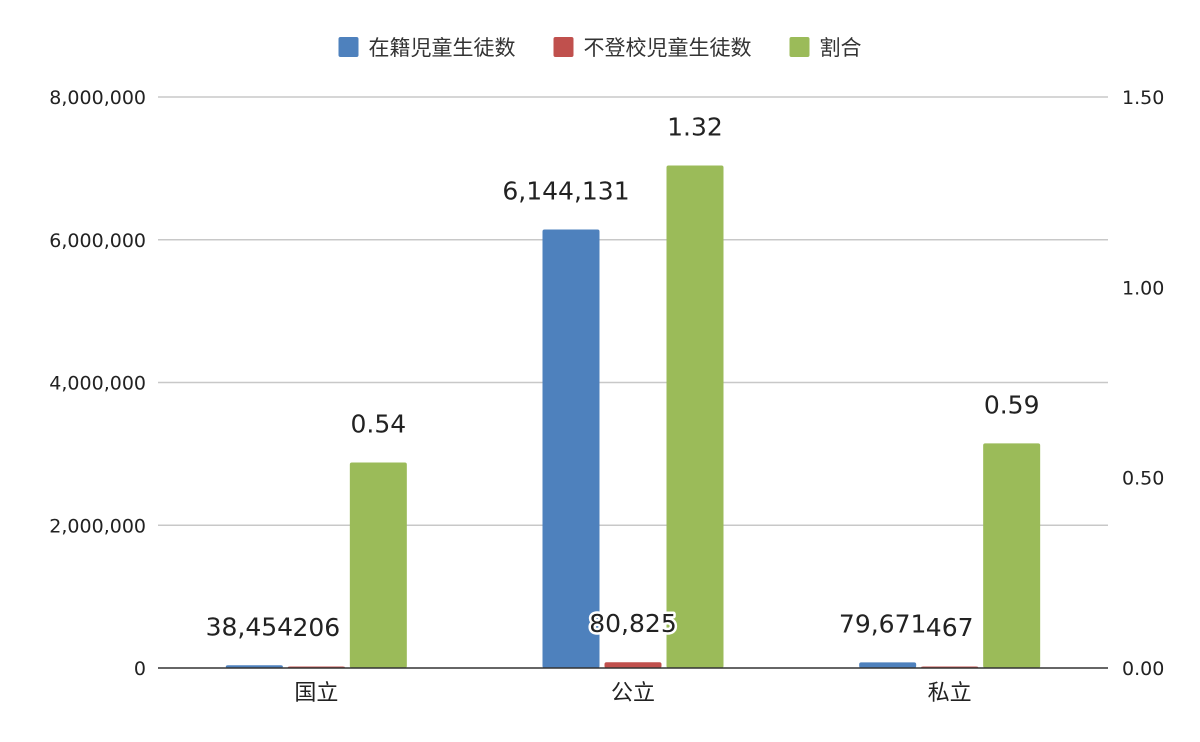  Describe the element at coordinates (97, 241) in the screenshot. I see `left-tick-label: 6,000,000` at that location.